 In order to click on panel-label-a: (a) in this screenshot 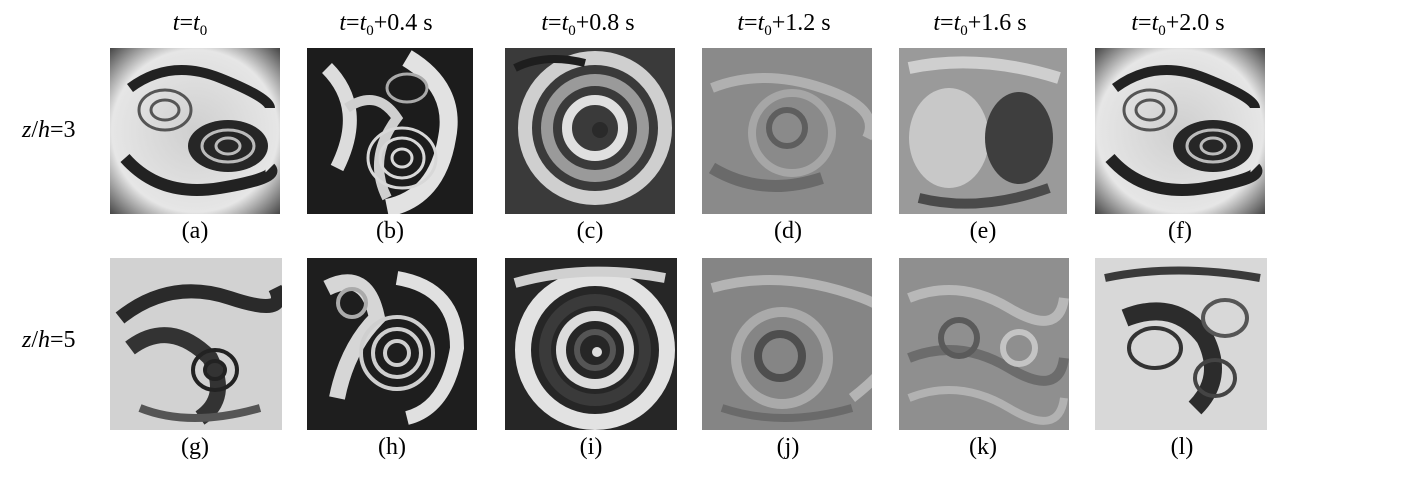, I will do `click(195, 231)`.